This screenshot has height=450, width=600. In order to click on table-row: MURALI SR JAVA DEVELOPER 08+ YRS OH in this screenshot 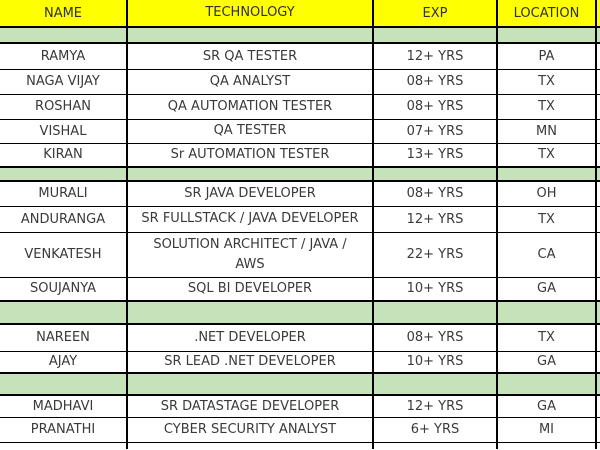, I will do `click(300, 193)`.